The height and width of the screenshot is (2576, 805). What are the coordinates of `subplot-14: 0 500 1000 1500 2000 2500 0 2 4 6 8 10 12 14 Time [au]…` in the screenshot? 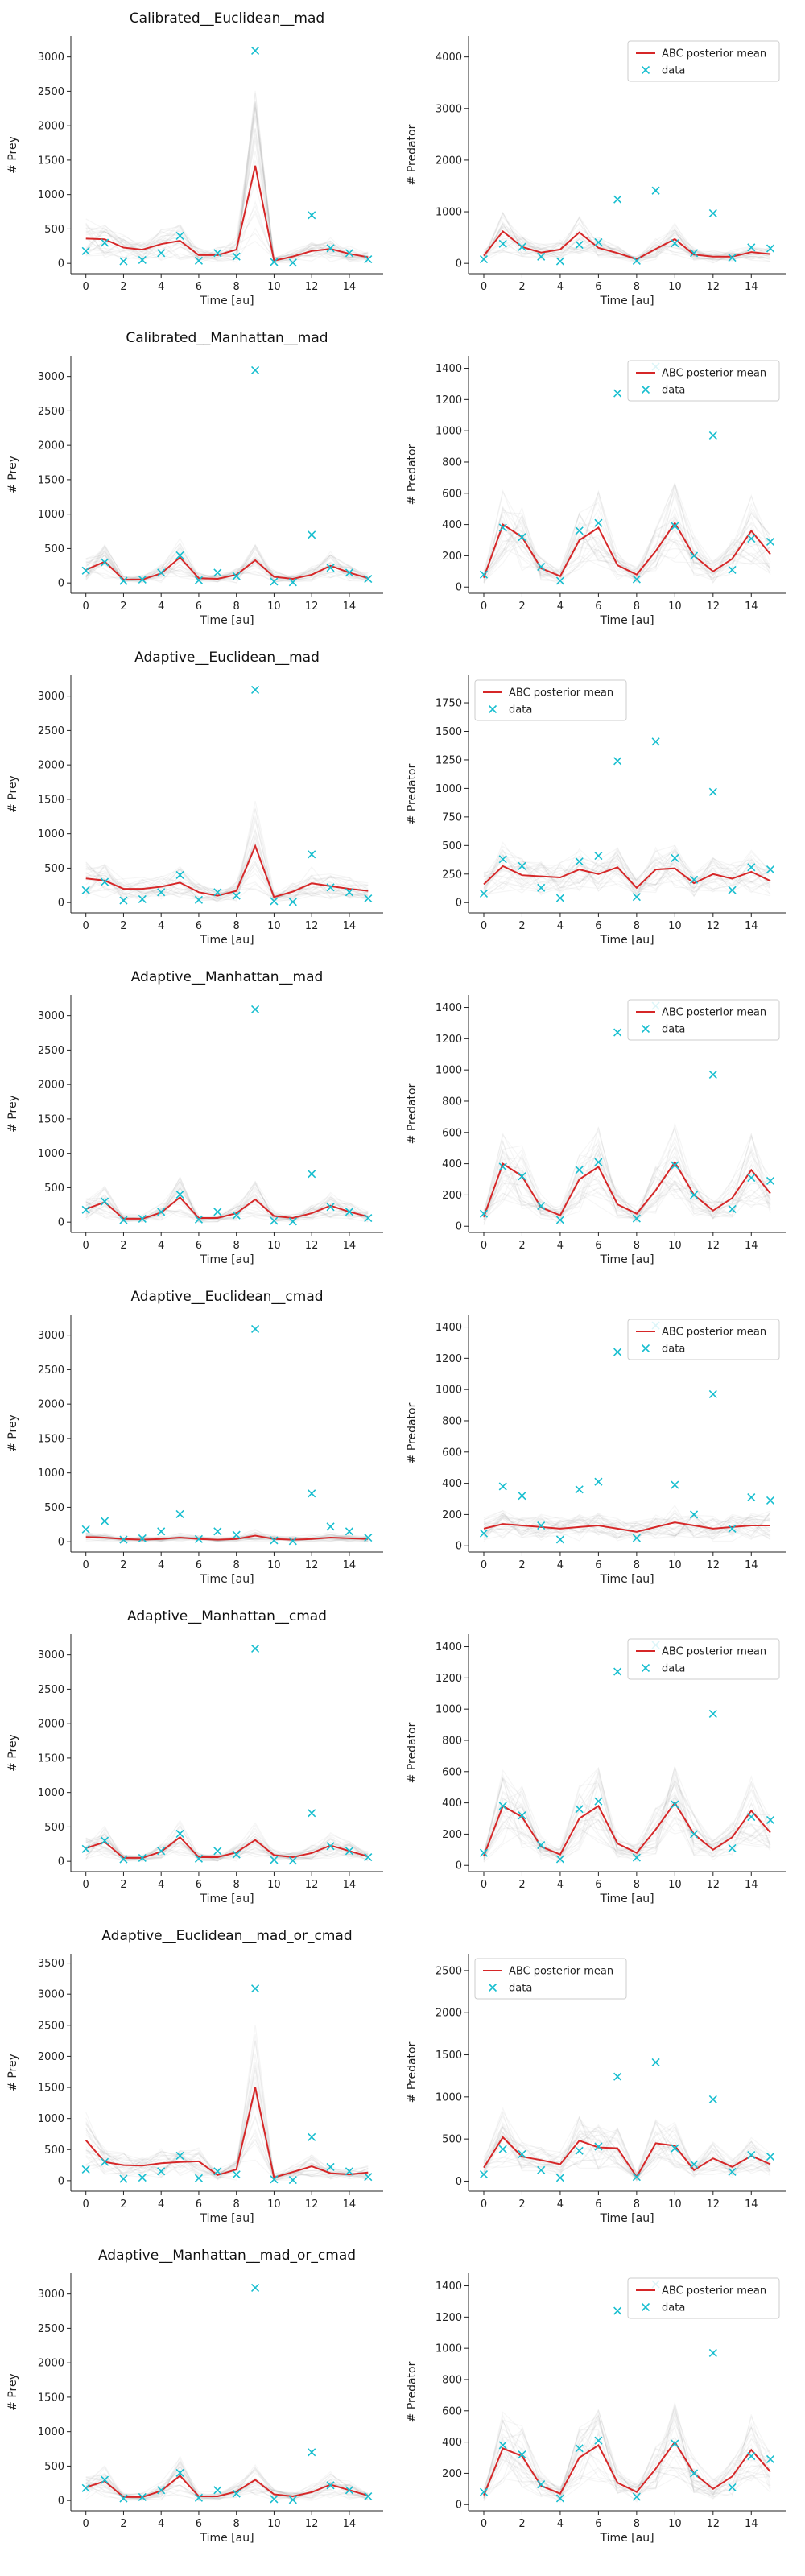 It's located at (596, 2089).